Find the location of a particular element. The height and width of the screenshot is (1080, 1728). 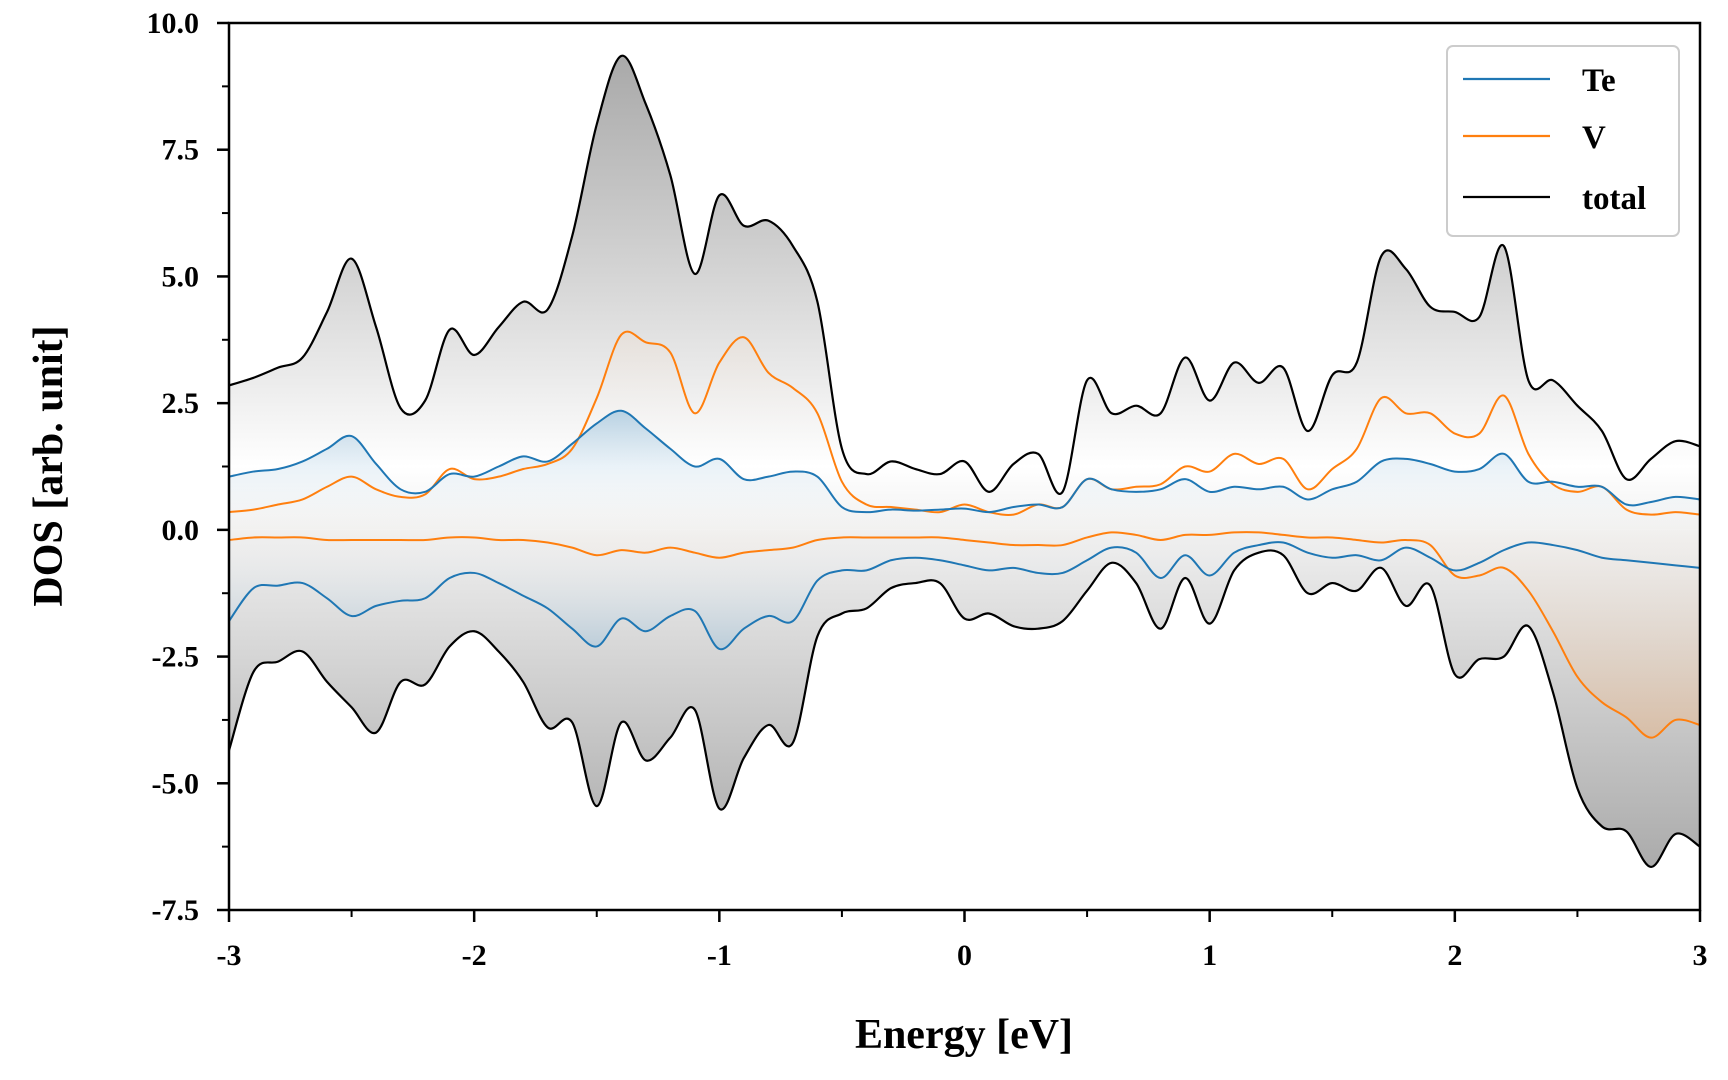

fill-te-down is located at coordinates (964, 589).